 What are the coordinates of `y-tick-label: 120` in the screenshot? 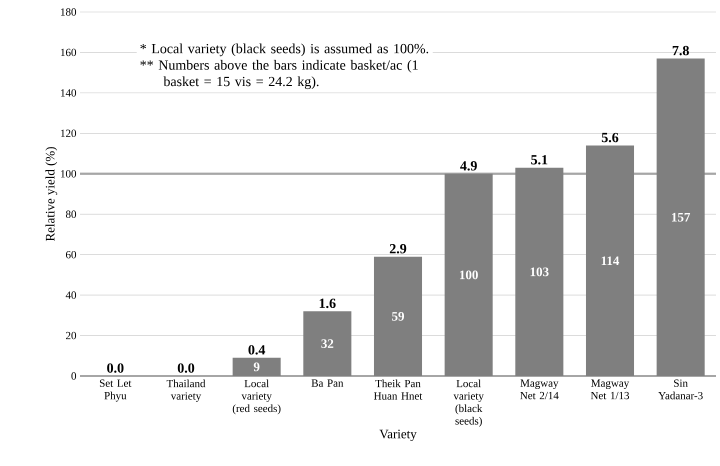 It's located at (68, 134).